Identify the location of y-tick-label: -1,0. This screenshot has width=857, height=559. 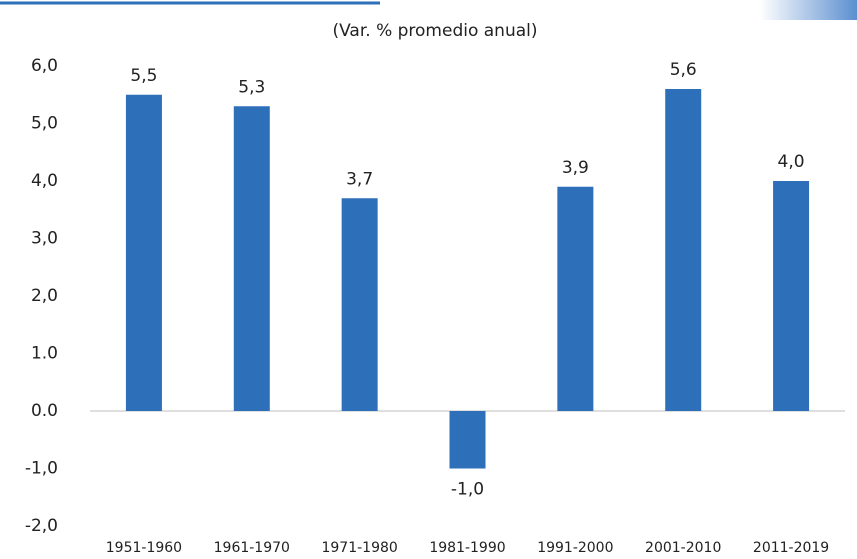
(41, 469).